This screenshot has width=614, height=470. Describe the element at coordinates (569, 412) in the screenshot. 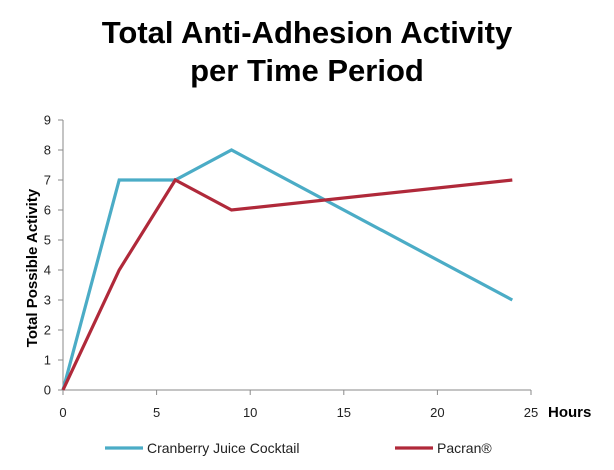

I see `x-axis-label: Hours` at that location.